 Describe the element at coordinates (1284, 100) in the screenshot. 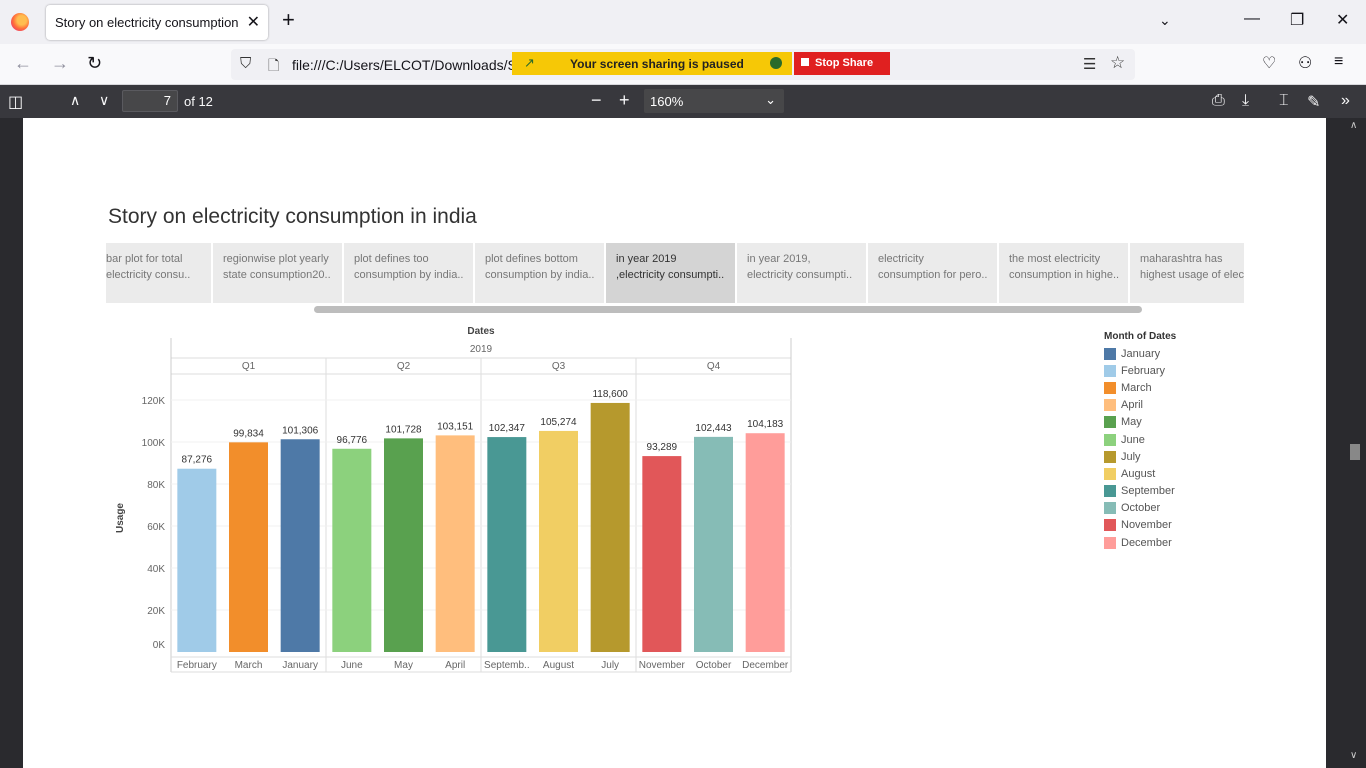

I see `text-cursor-icon: ⌶` at that location.